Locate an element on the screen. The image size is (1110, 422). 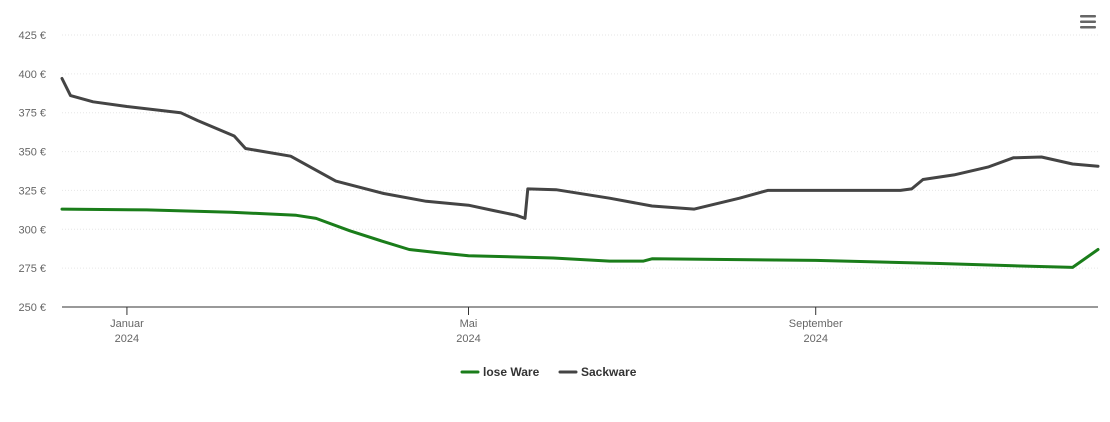
x-tick-label: Januar is located at coordinates (127, 324).